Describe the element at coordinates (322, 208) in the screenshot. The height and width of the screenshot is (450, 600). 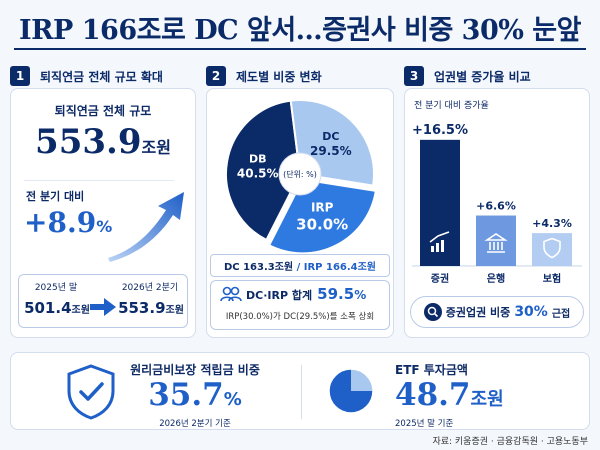
I see `pie-label-irp: IRP` at that location.